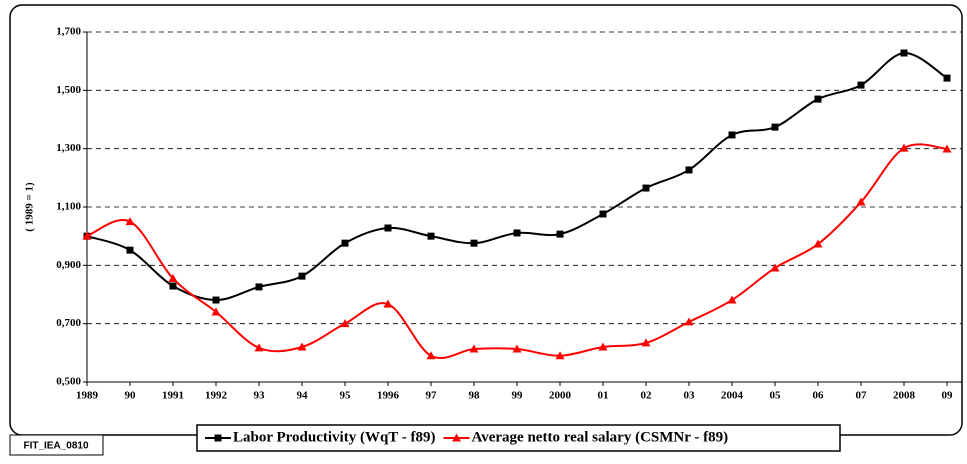  I want to click on x-tick-label: 1996, so click(388, 396).